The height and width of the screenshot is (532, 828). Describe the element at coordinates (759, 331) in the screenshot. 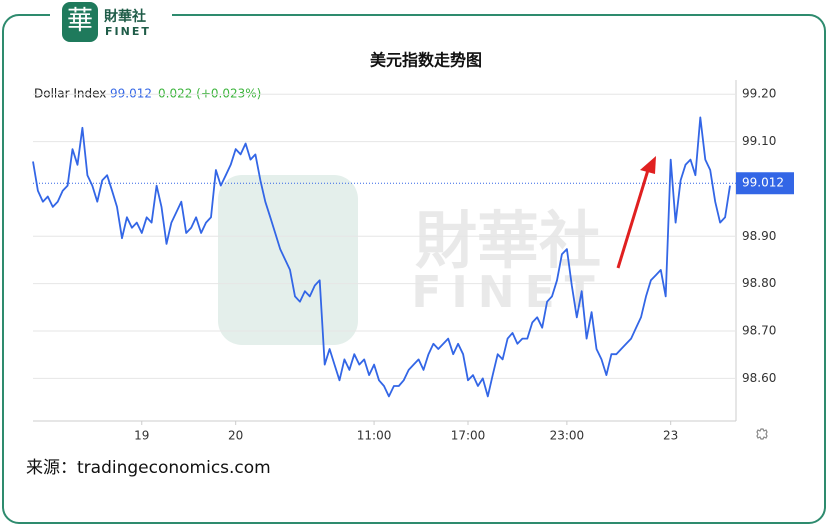

I see `y-tick-label: 98.70` at that location.